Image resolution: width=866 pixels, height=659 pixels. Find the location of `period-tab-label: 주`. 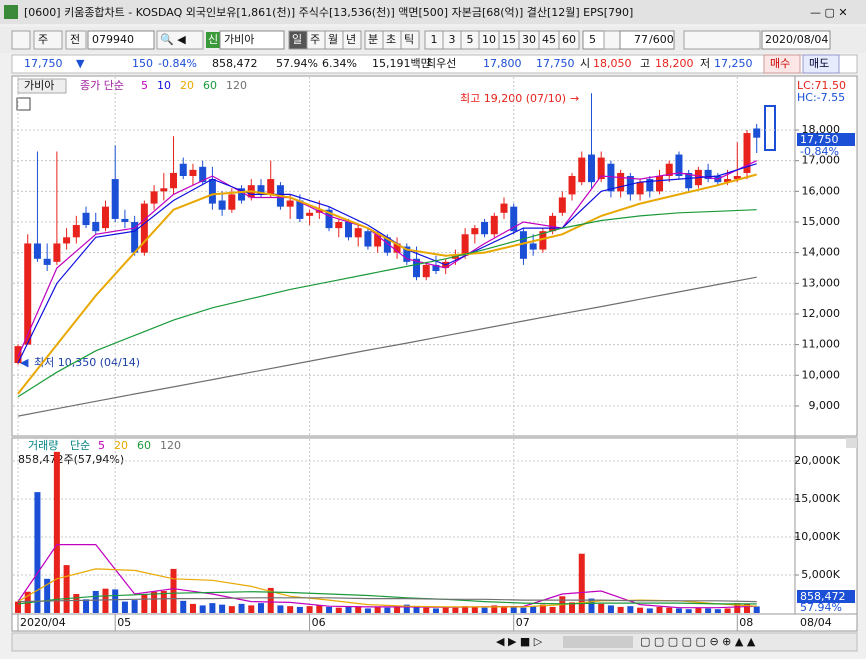

period-tab-label: 주 is located at coordinates (315, 39).